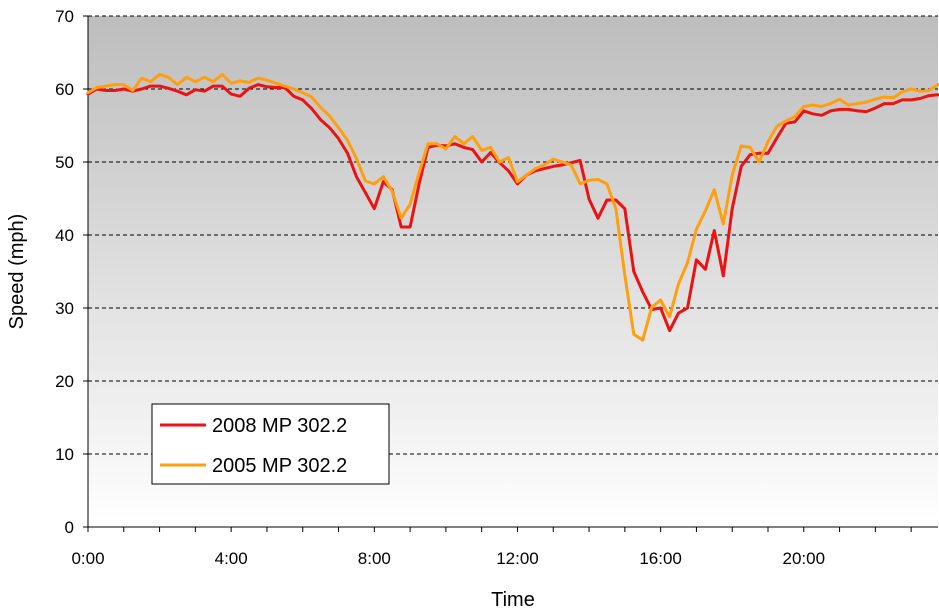  I want to click on legend-label-2008: 2008 MP 302.2, so click(279, 426).